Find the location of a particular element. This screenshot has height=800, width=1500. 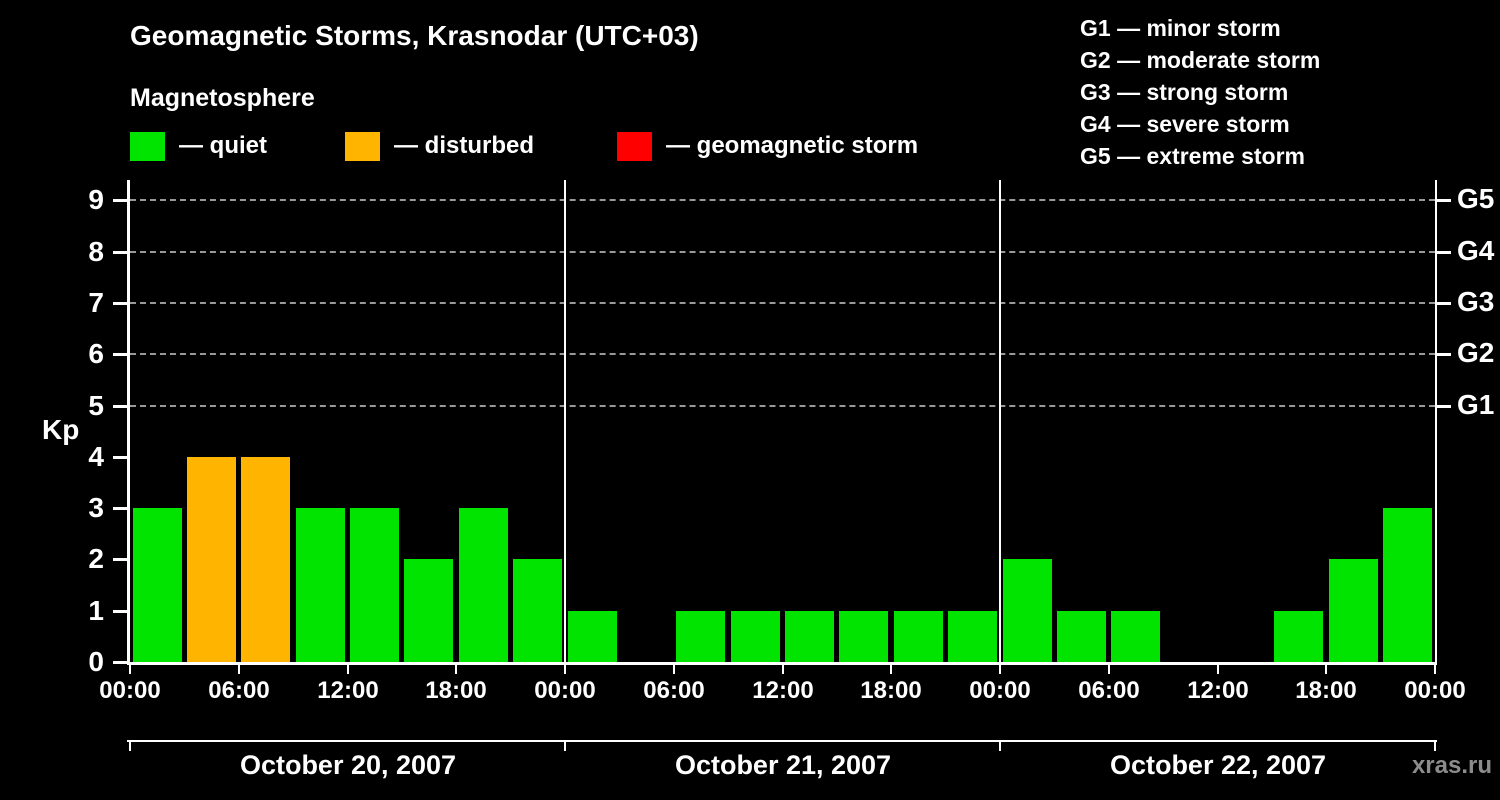

storm-scale-item-g5: G5 — extreme storm is located at coordinates (1192, 156).